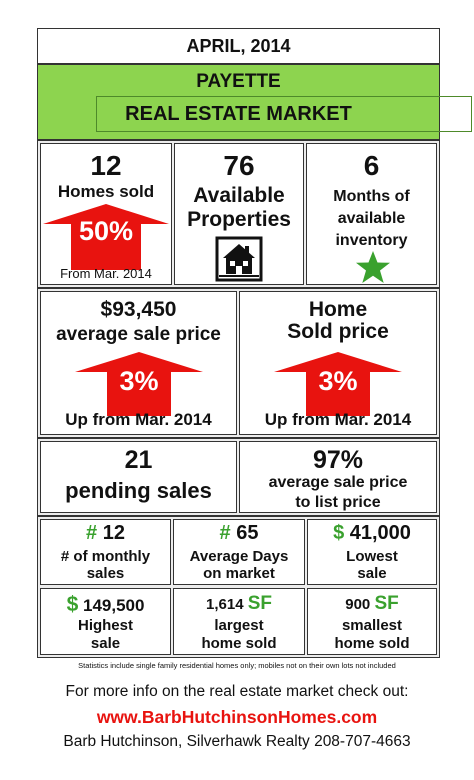 Image resolution: width=474 pixels, height=780 pixels. I want to click on lowest-sale-card: $ 41,000 Lowest sale, so click(372, 552).